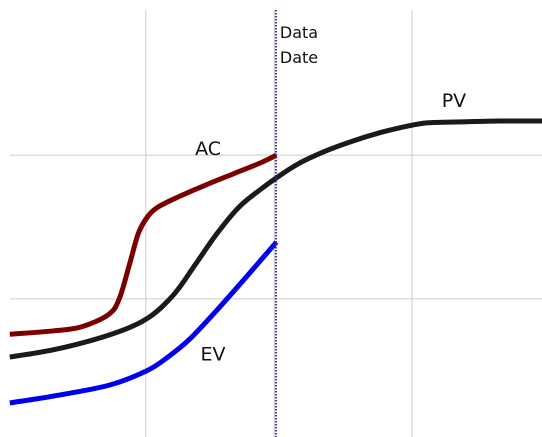 The width and height of the screenshot is (542, 437). I want to click on series-label-ac: AC, so click(208, 149).